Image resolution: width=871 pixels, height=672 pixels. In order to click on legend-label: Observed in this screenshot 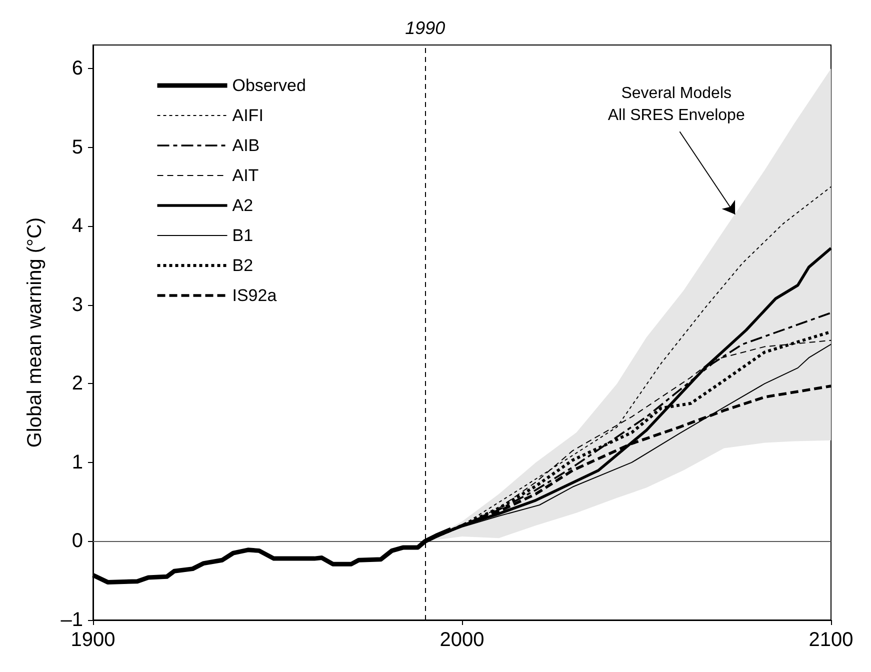, I will do `click(269, 85)`.